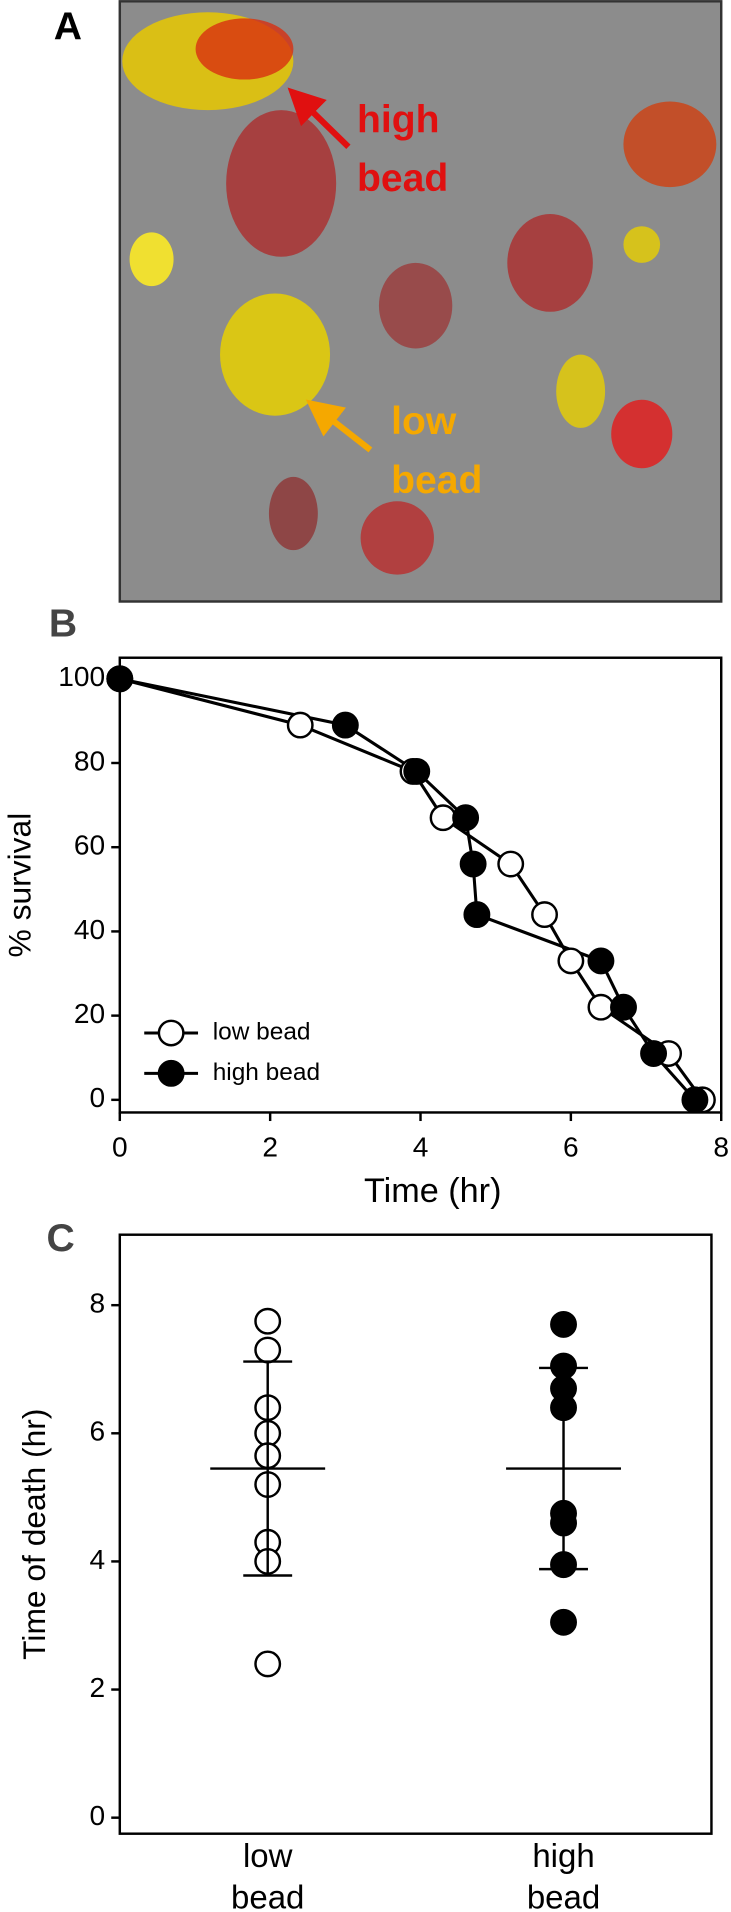 This screenshot has width=731, height=1912. What do you see at coordinates (89, 929) in the screenshot?
I see `y-tick-label: 40` at bounding box center [89, 929].